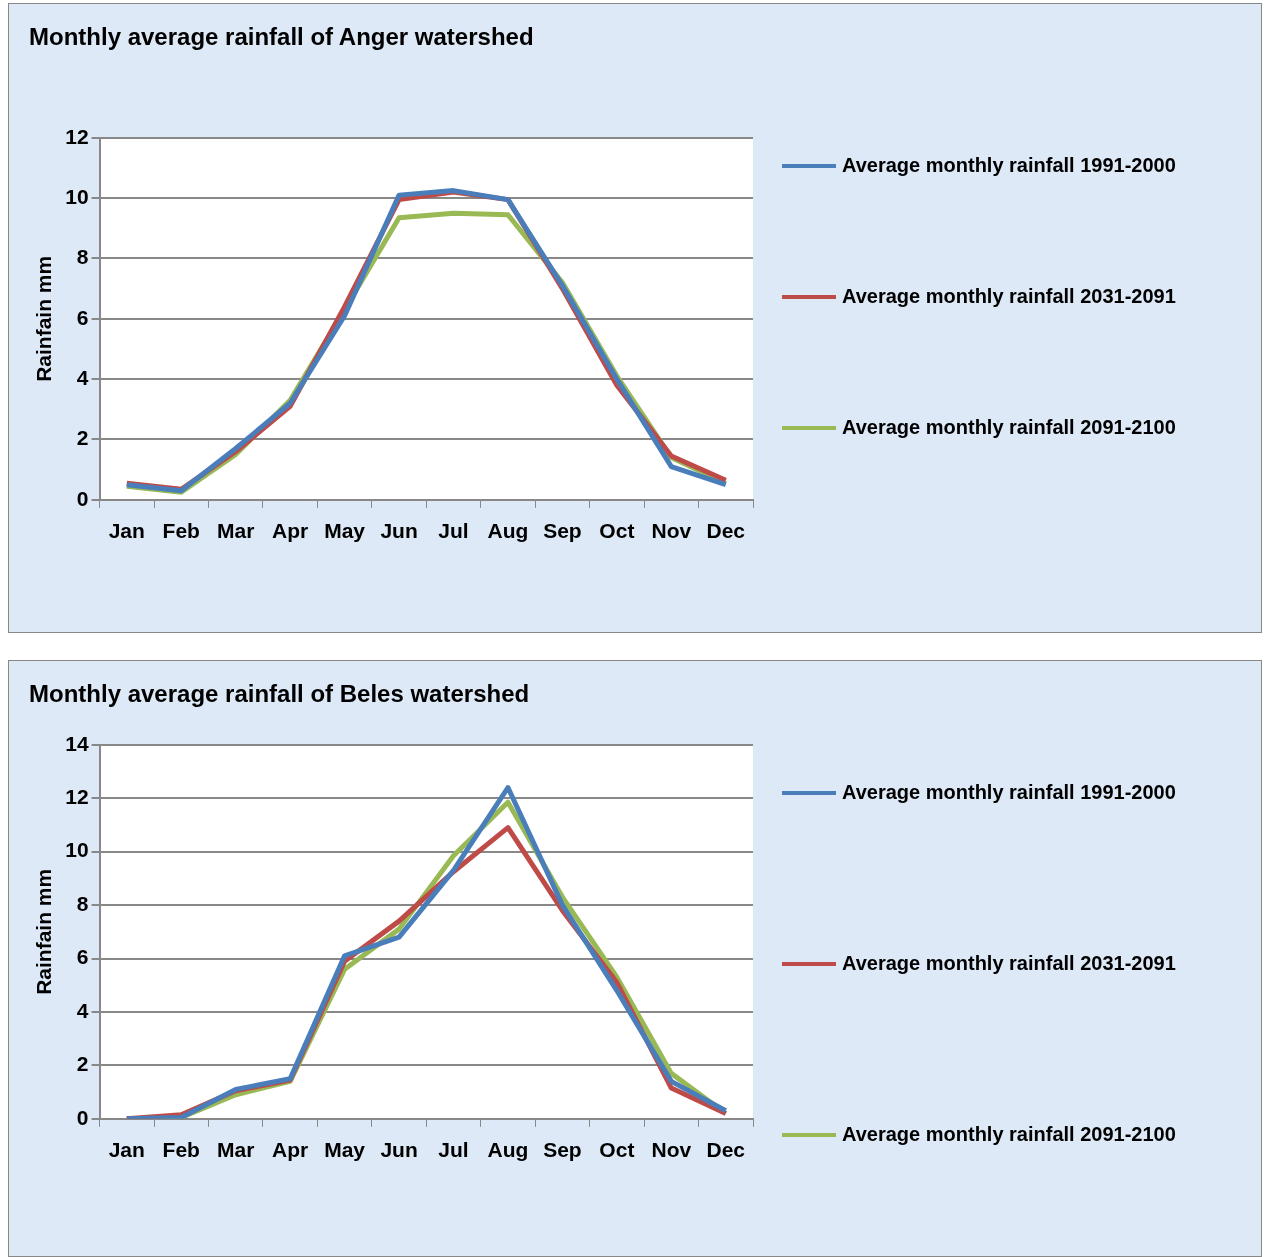  Describe the element at coordinates (77, 743) in the screenshot. I see `y-tick-label: 14` at that location.